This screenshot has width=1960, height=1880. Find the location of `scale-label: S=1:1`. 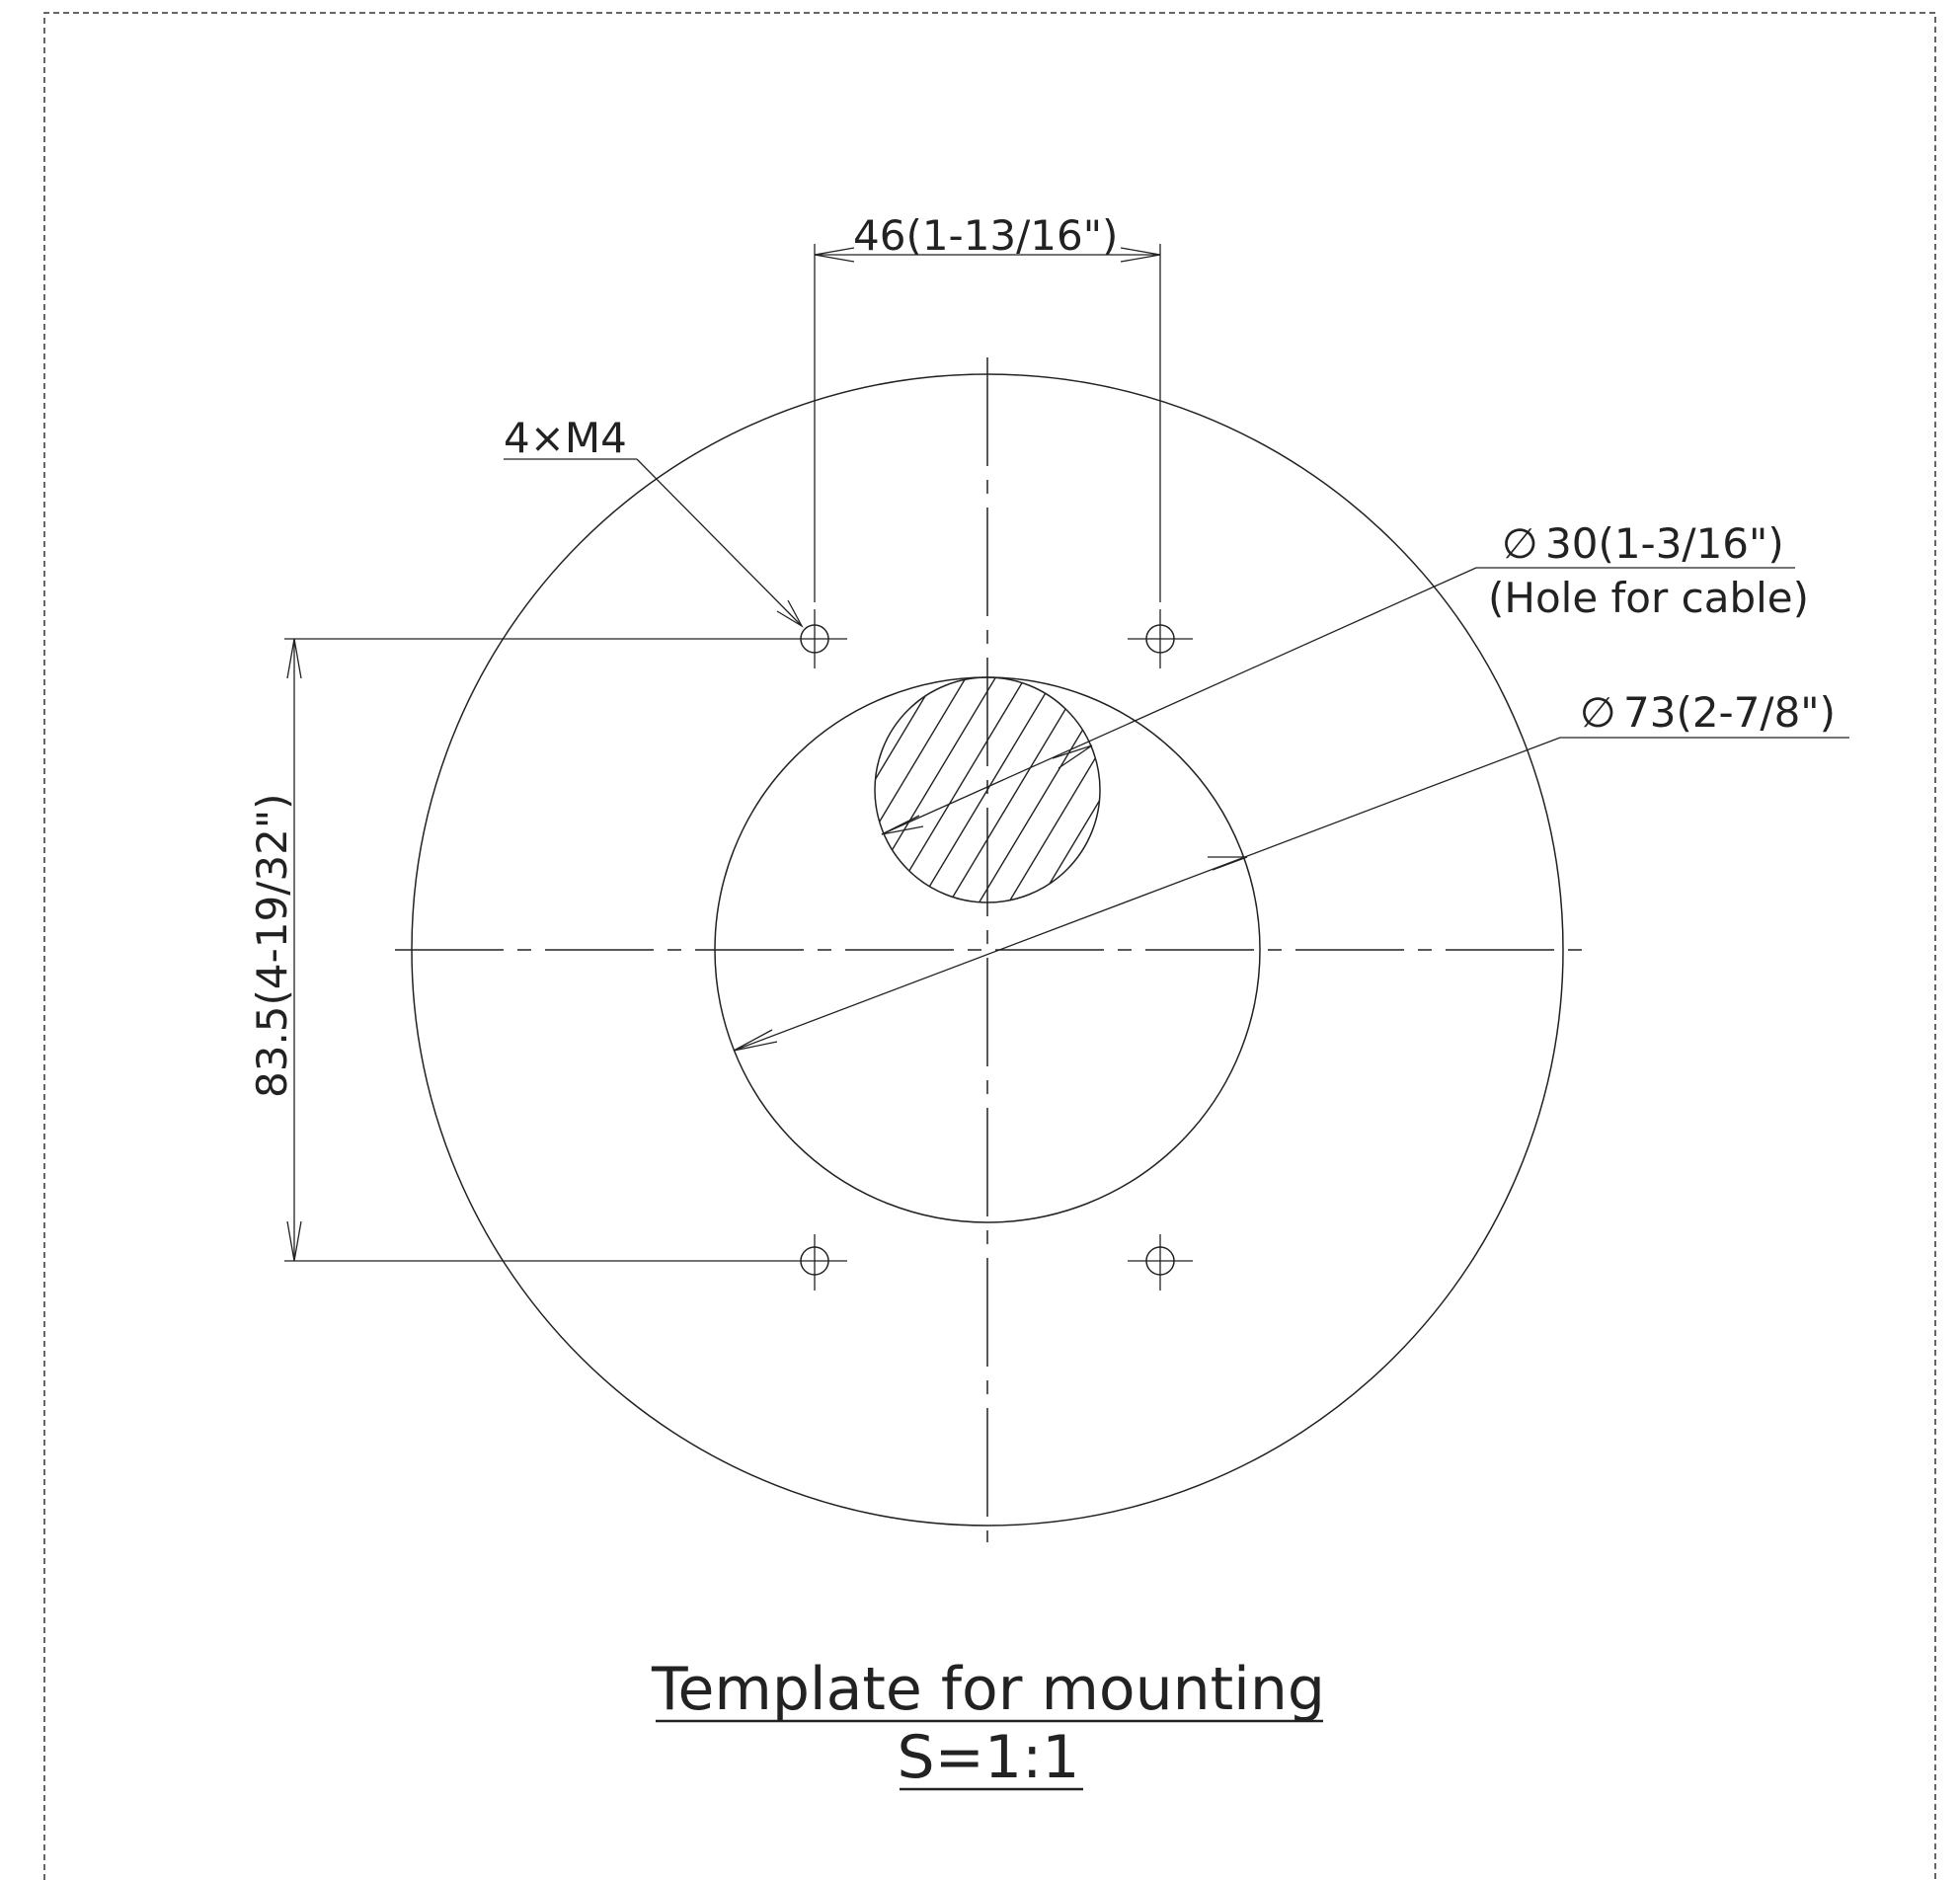

scale-label: S=1:1 is located at coordinates (989, 1757).